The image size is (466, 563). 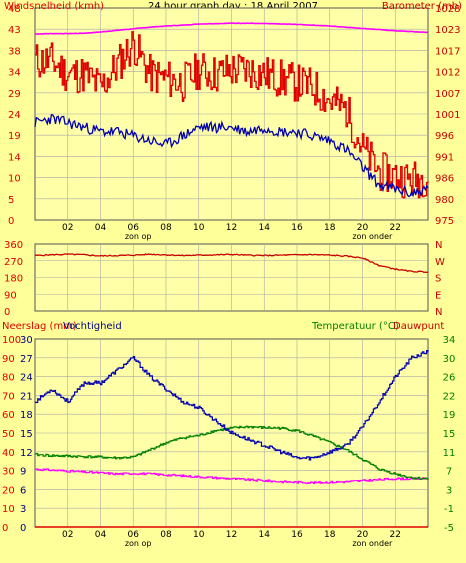 I want to click on y-tick-label-left-1: 70, so click(x=8, y=396).